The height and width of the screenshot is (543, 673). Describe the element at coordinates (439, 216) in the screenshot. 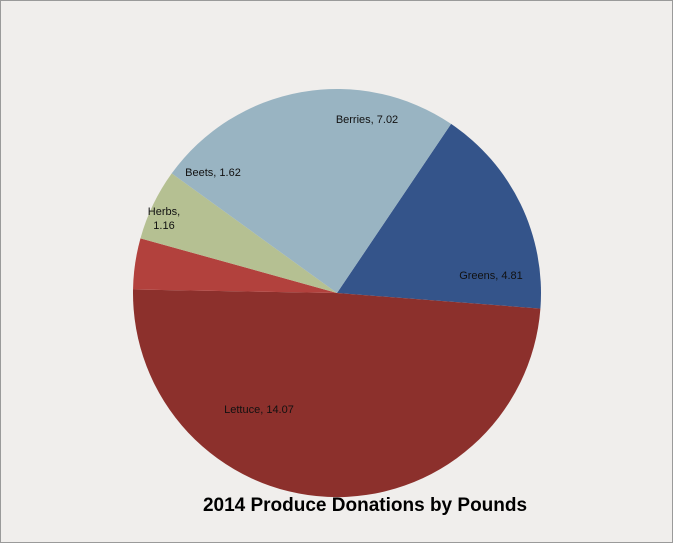

I see `pie-slice-greens` at that location.